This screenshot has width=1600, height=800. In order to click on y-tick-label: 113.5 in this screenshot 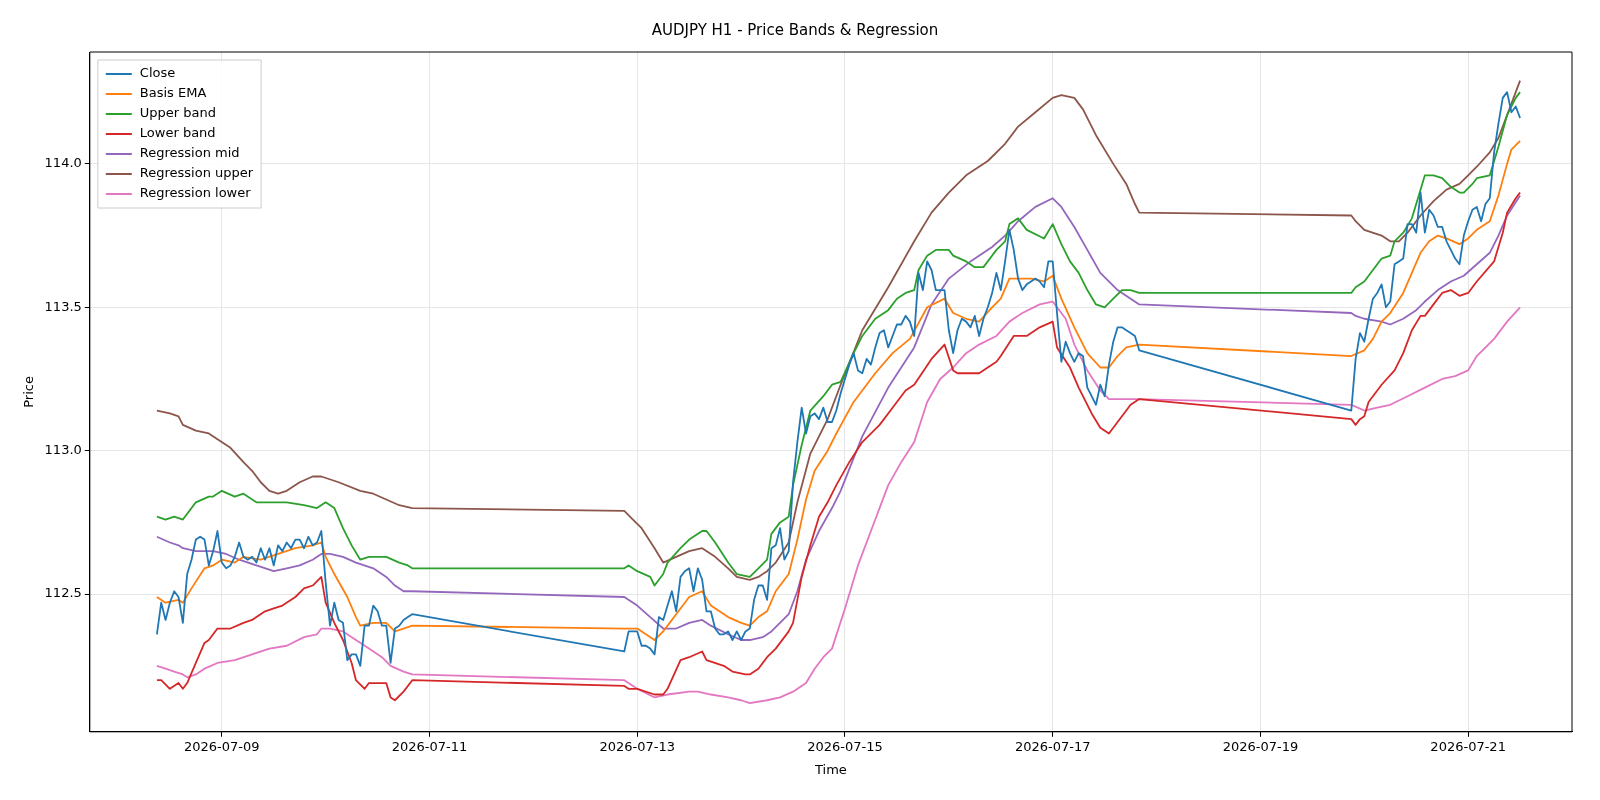, I will do `click(63, 306)`.